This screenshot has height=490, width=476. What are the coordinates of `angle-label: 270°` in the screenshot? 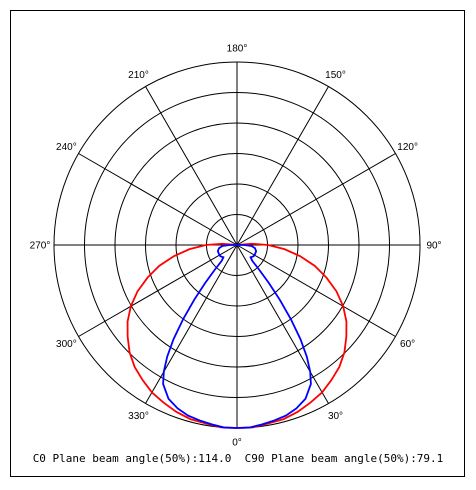 It's located at (40, 246).